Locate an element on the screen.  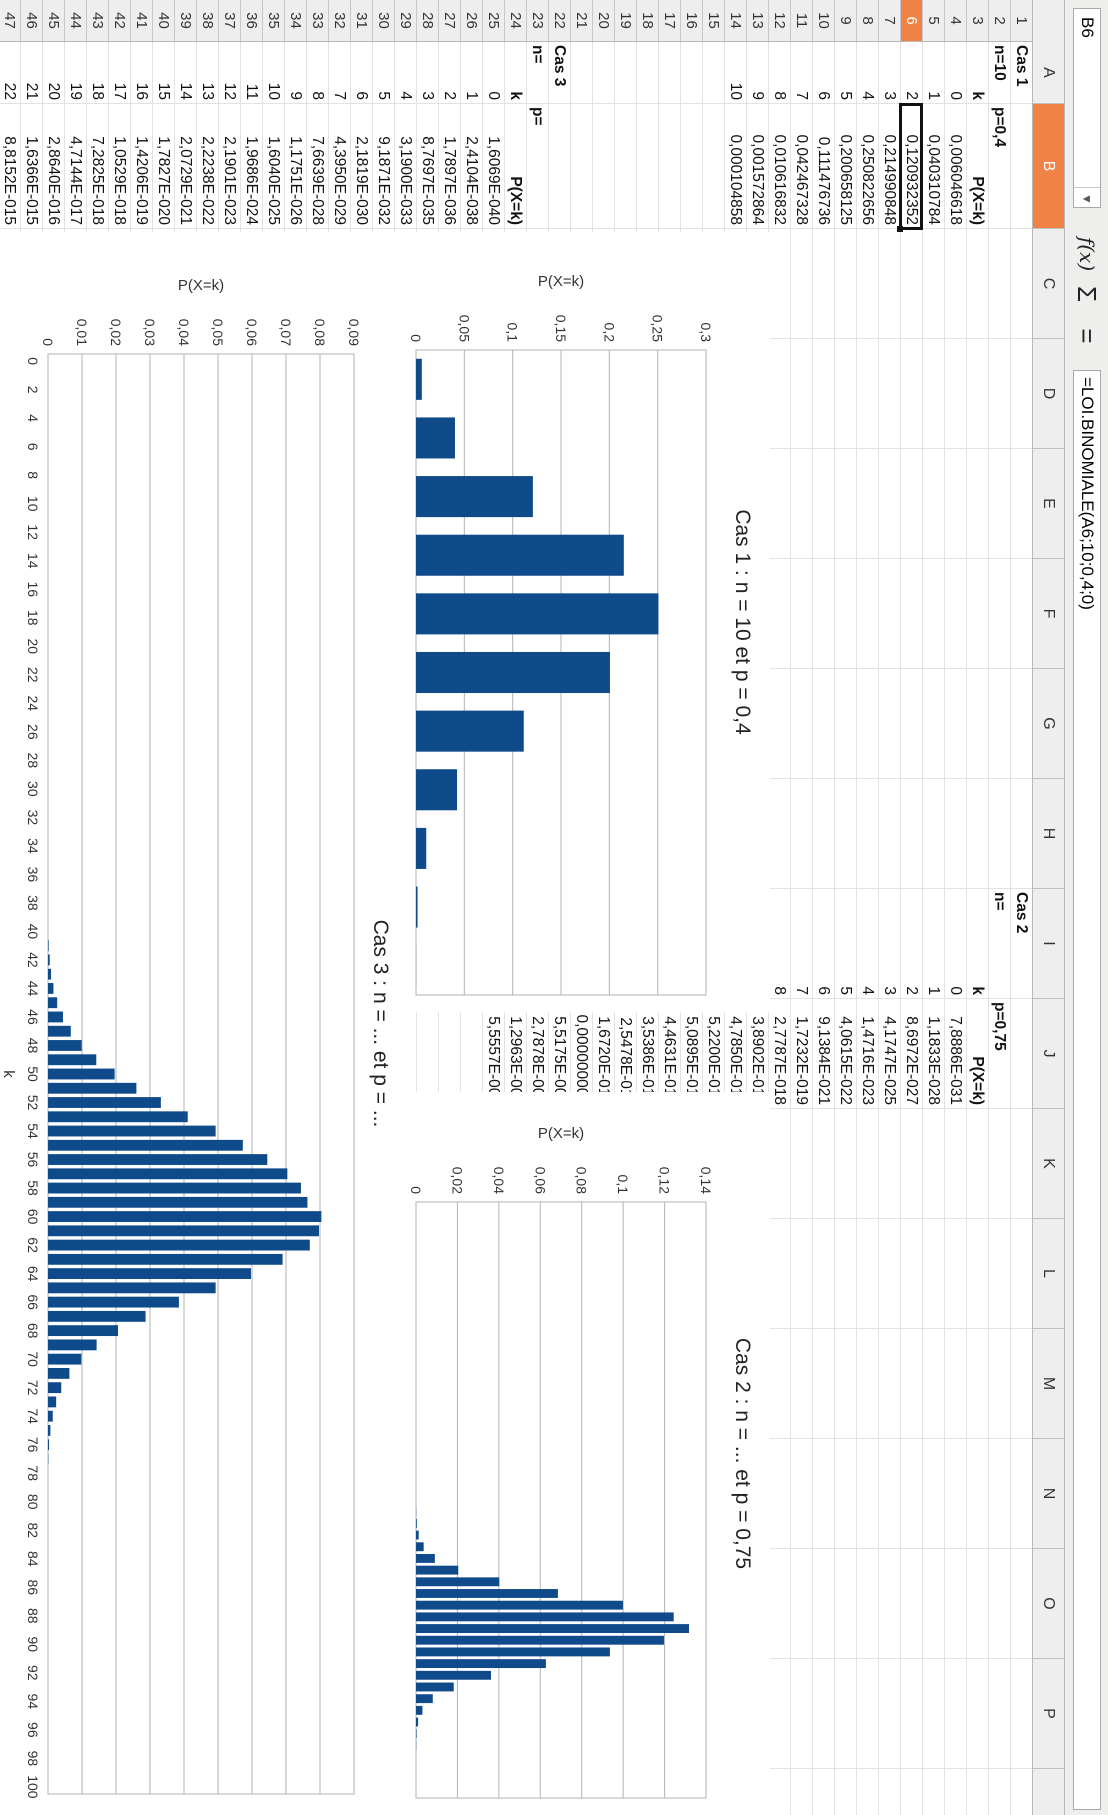
cas3-k-cell: 16 is located at coordinates (141, 91).